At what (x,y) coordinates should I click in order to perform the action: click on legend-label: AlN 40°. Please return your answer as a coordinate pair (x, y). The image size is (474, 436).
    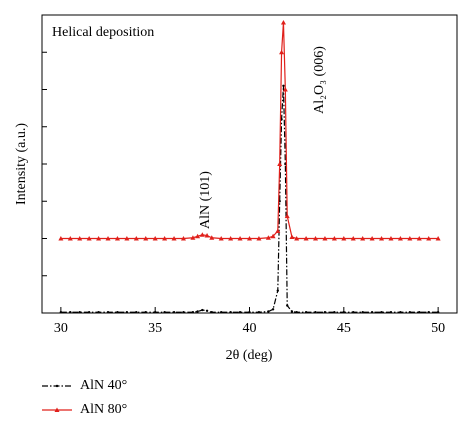
    Looking at the image, I should click on (103, 385).